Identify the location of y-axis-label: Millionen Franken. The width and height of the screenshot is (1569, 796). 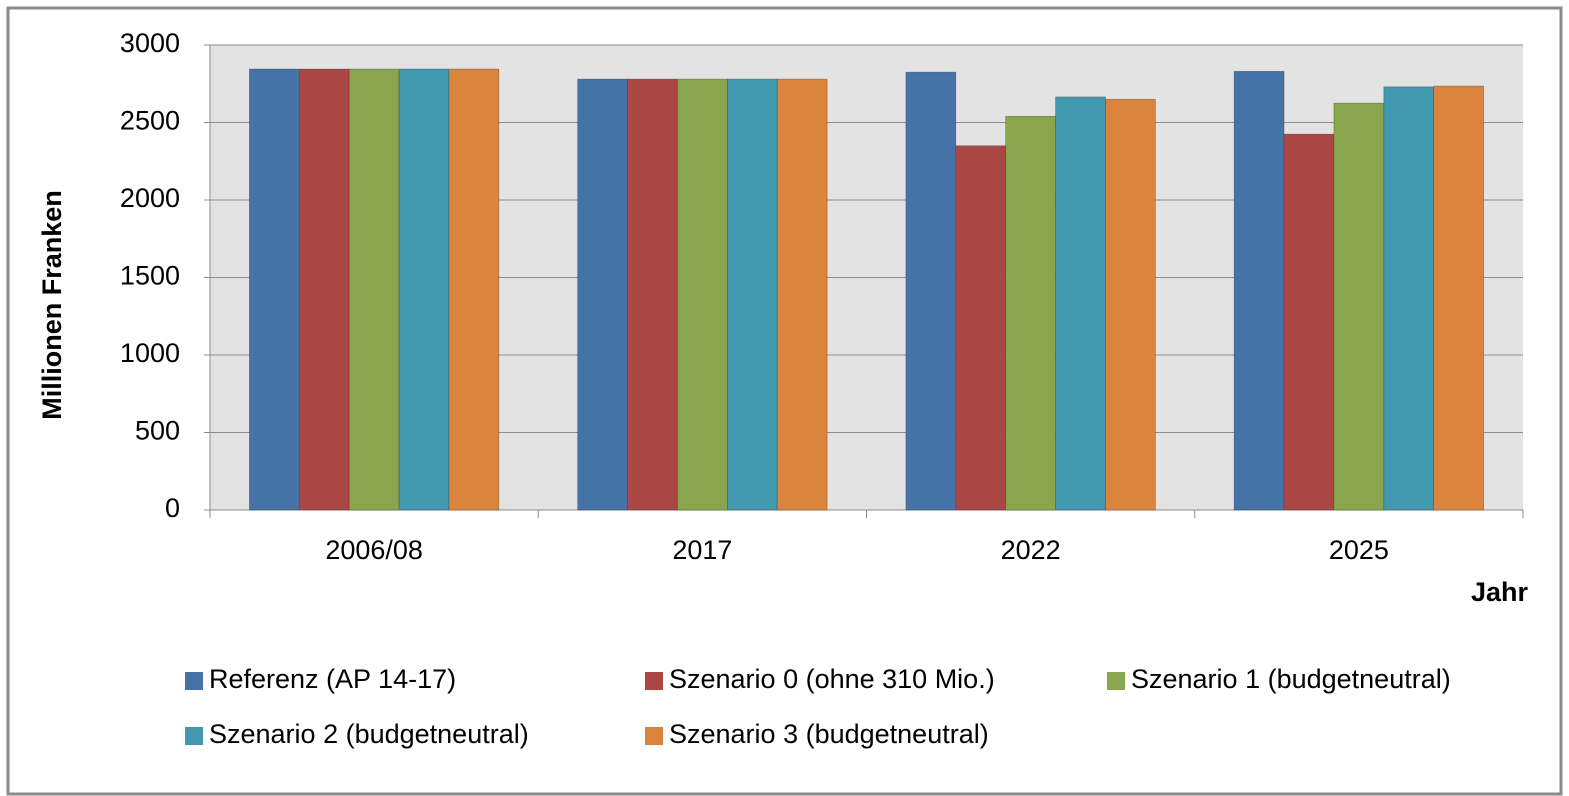
(52, 305).